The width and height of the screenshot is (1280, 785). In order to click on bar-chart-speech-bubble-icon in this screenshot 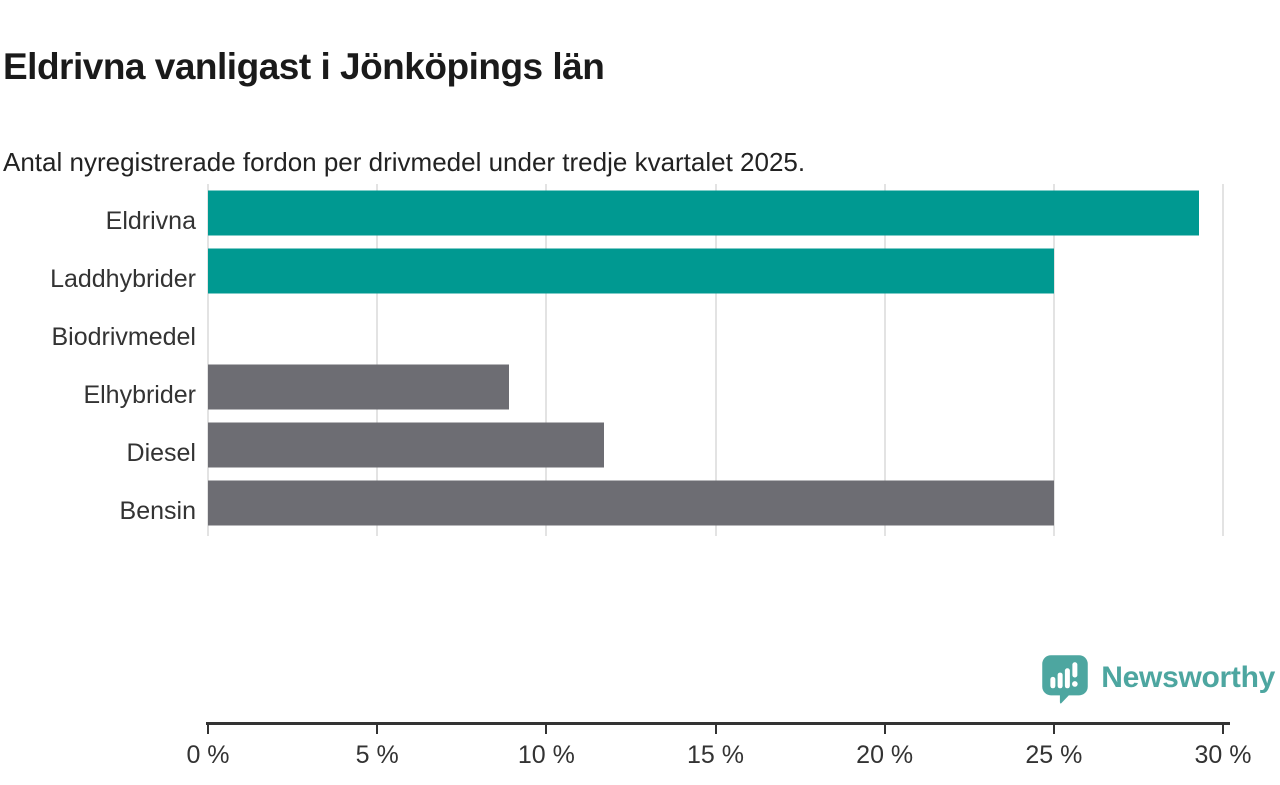, I will do `click(1065, 679)`.